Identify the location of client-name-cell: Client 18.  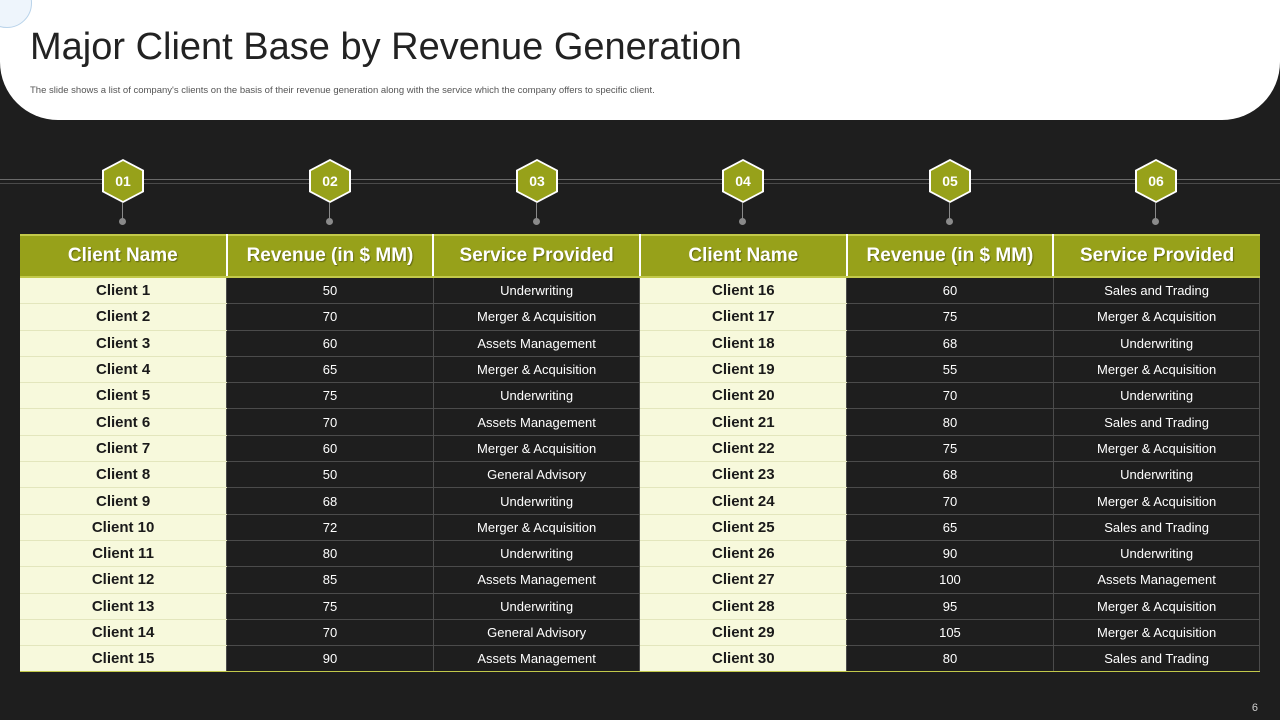
(743, 343).